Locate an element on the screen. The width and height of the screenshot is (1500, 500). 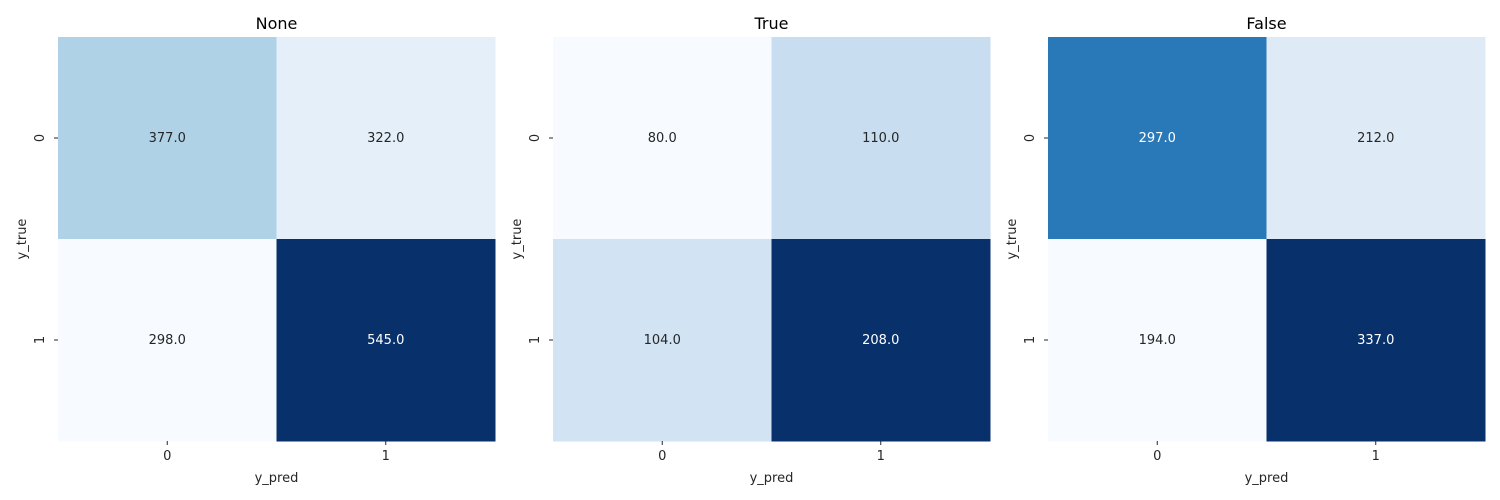
cell-value-label: 104.0 is located at coordinates (662, 340).